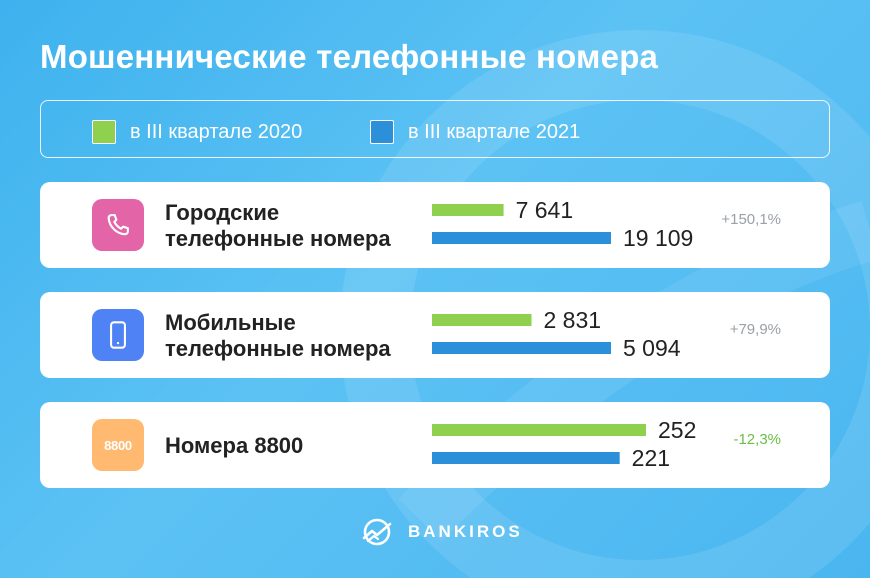  I want to click on chart-legend: в III квартале 2020 в III квартале 2021, so click(435, 129).